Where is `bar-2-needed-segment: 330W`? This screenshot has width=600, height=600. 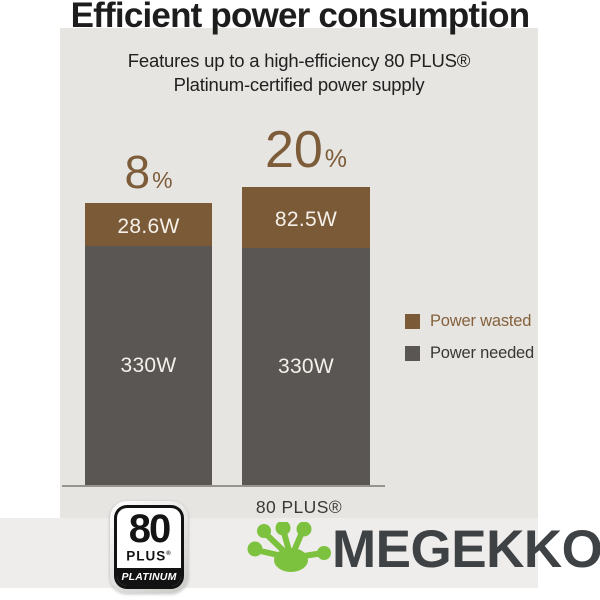
bar-2-needed-segment: 330W is located at coordinates (306, 367).